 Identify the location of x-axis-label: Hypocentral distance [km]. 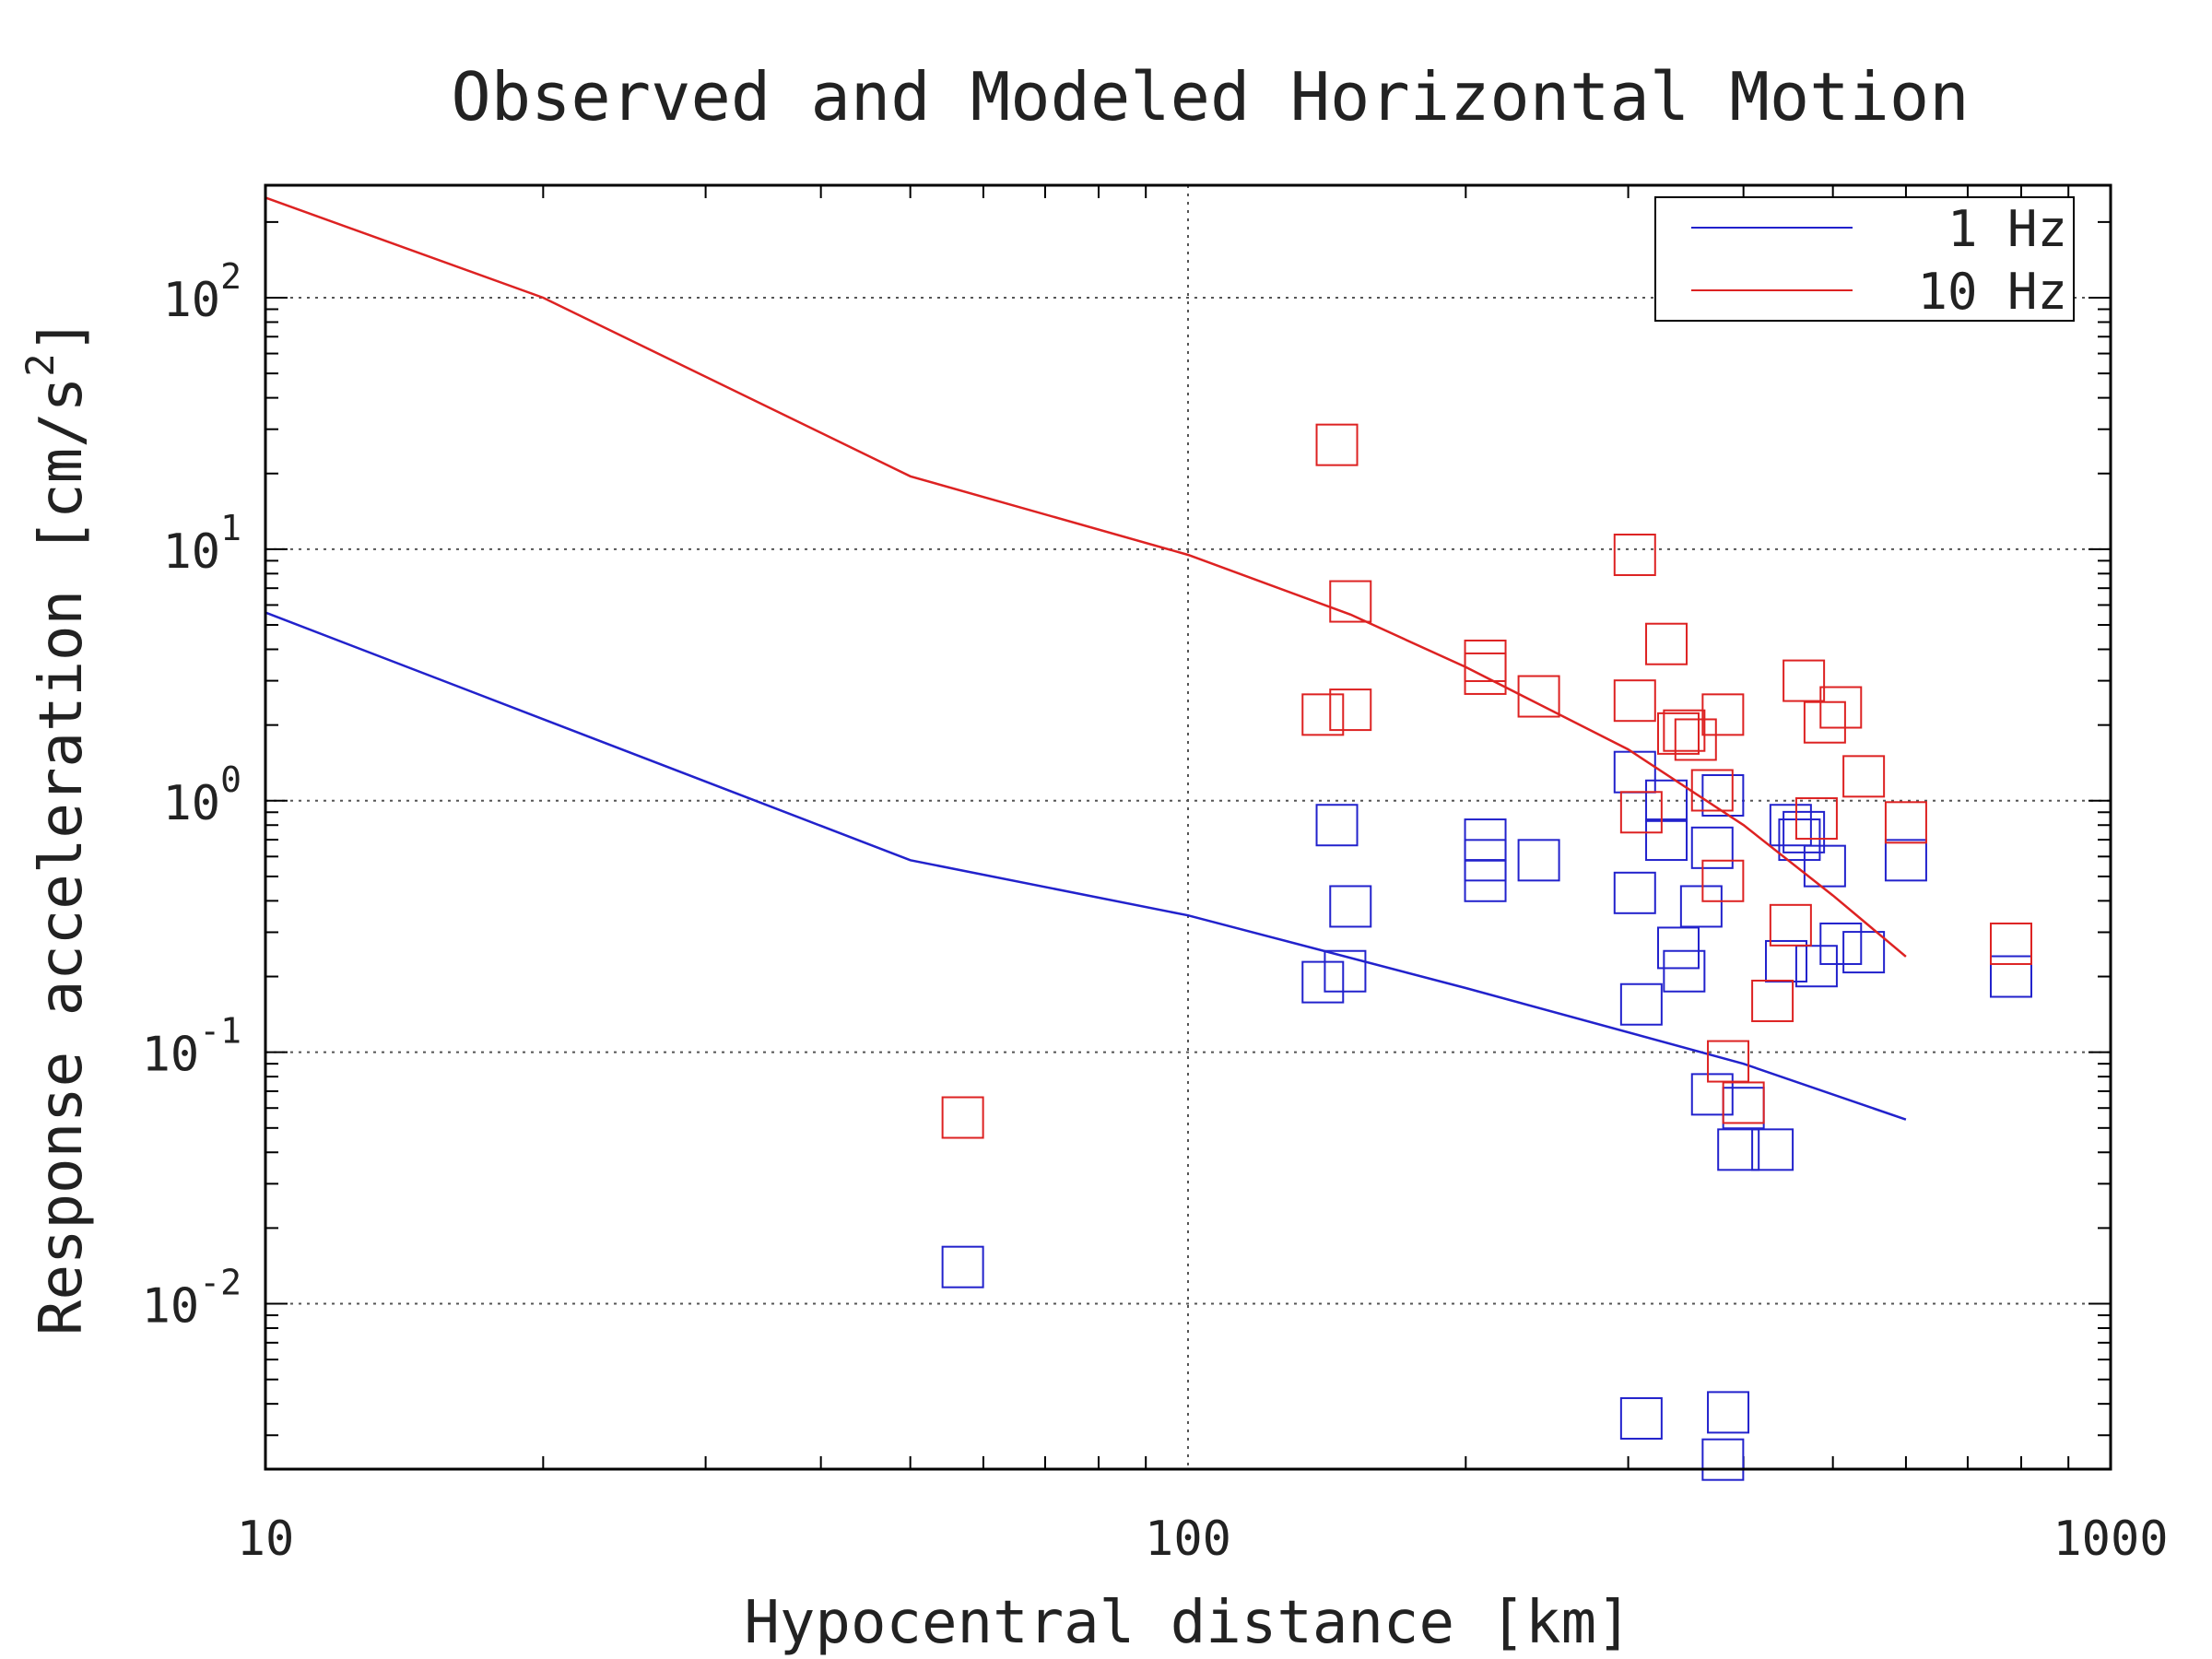
(1187, 1623).